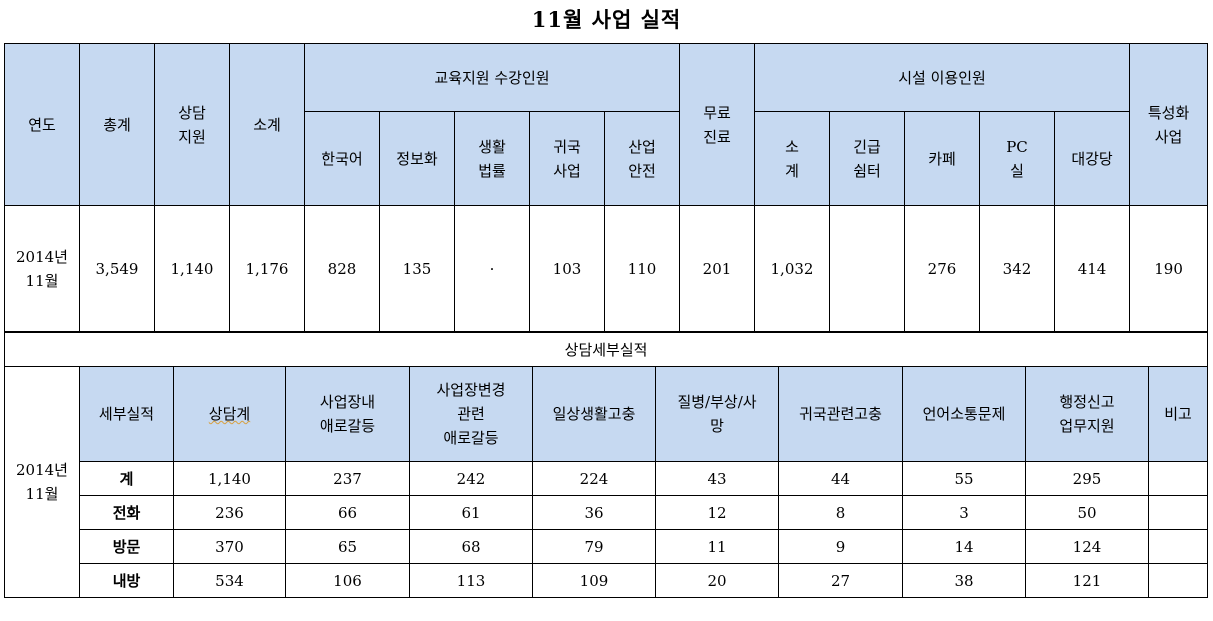 Image resolution: width=1213 pixels, height=621 pixels. What do you see at coordinates (471, 546) in the screenshot?
I see `table-cell: 68` at bounding box center [471, 546].